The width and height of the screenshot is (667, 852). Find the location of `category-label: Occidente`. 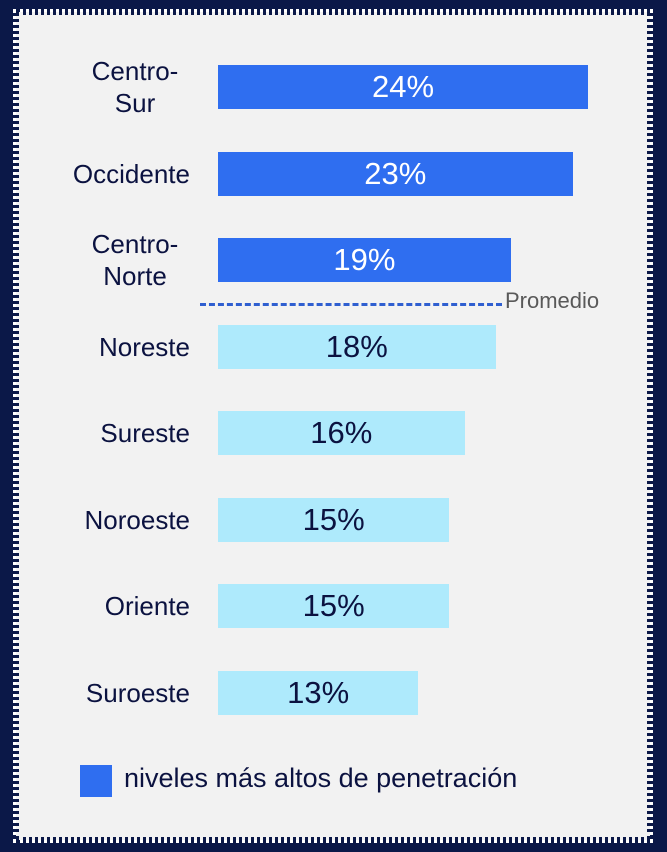

category-label: Occidente is located at coordinates (131, 173).